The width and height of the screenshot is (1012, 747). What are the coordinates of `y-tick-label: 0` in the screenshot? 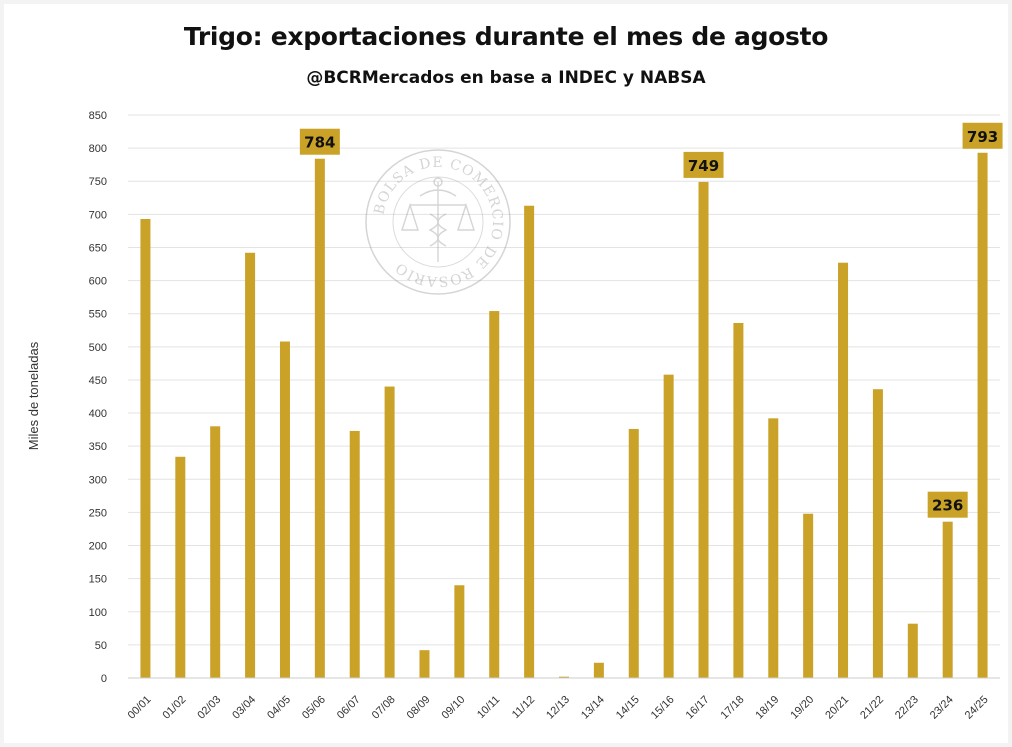 It's located at (104, 679).